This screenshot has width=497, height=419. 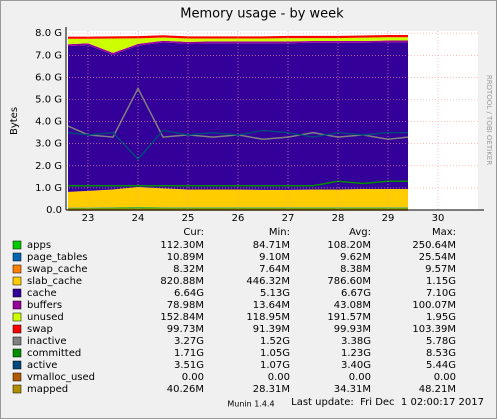 I want to click on summary-cell: 8.53G, so click(x=441, y=353).